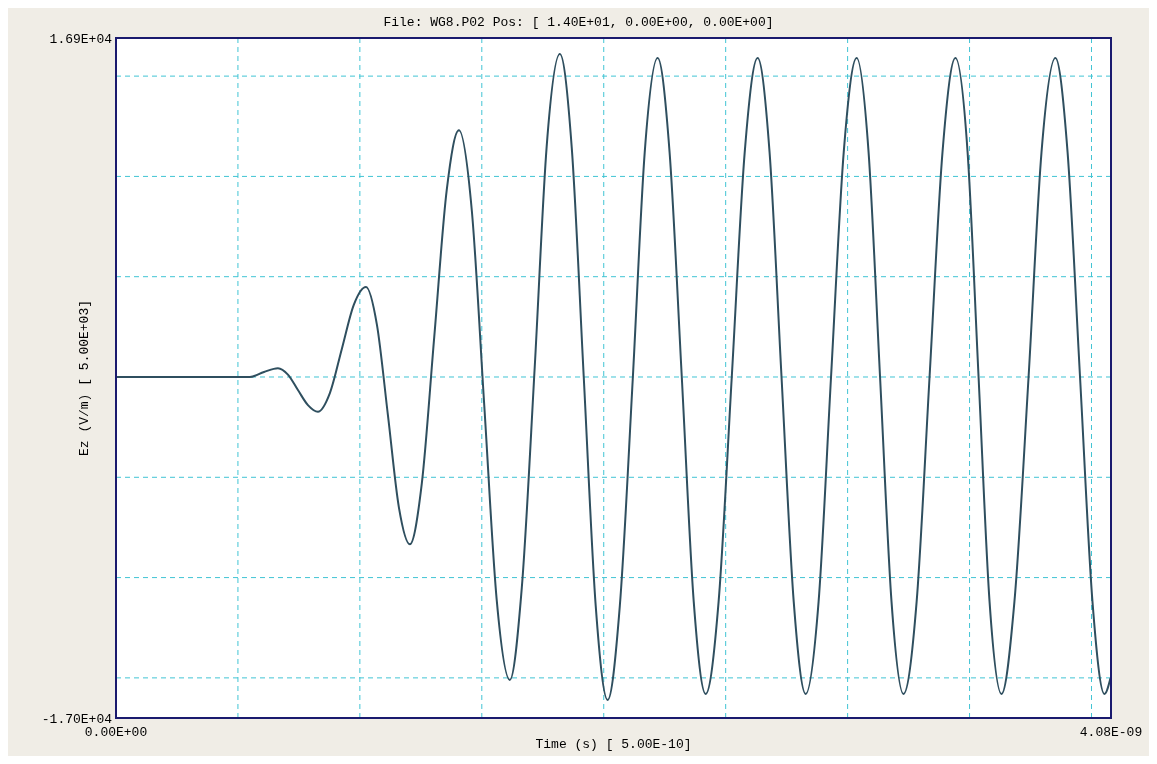 This screenshot has height=764, width=1157. I want to click on y-axis-title: Ez (V/m) [ 5.00E+03], so click(84, 378).